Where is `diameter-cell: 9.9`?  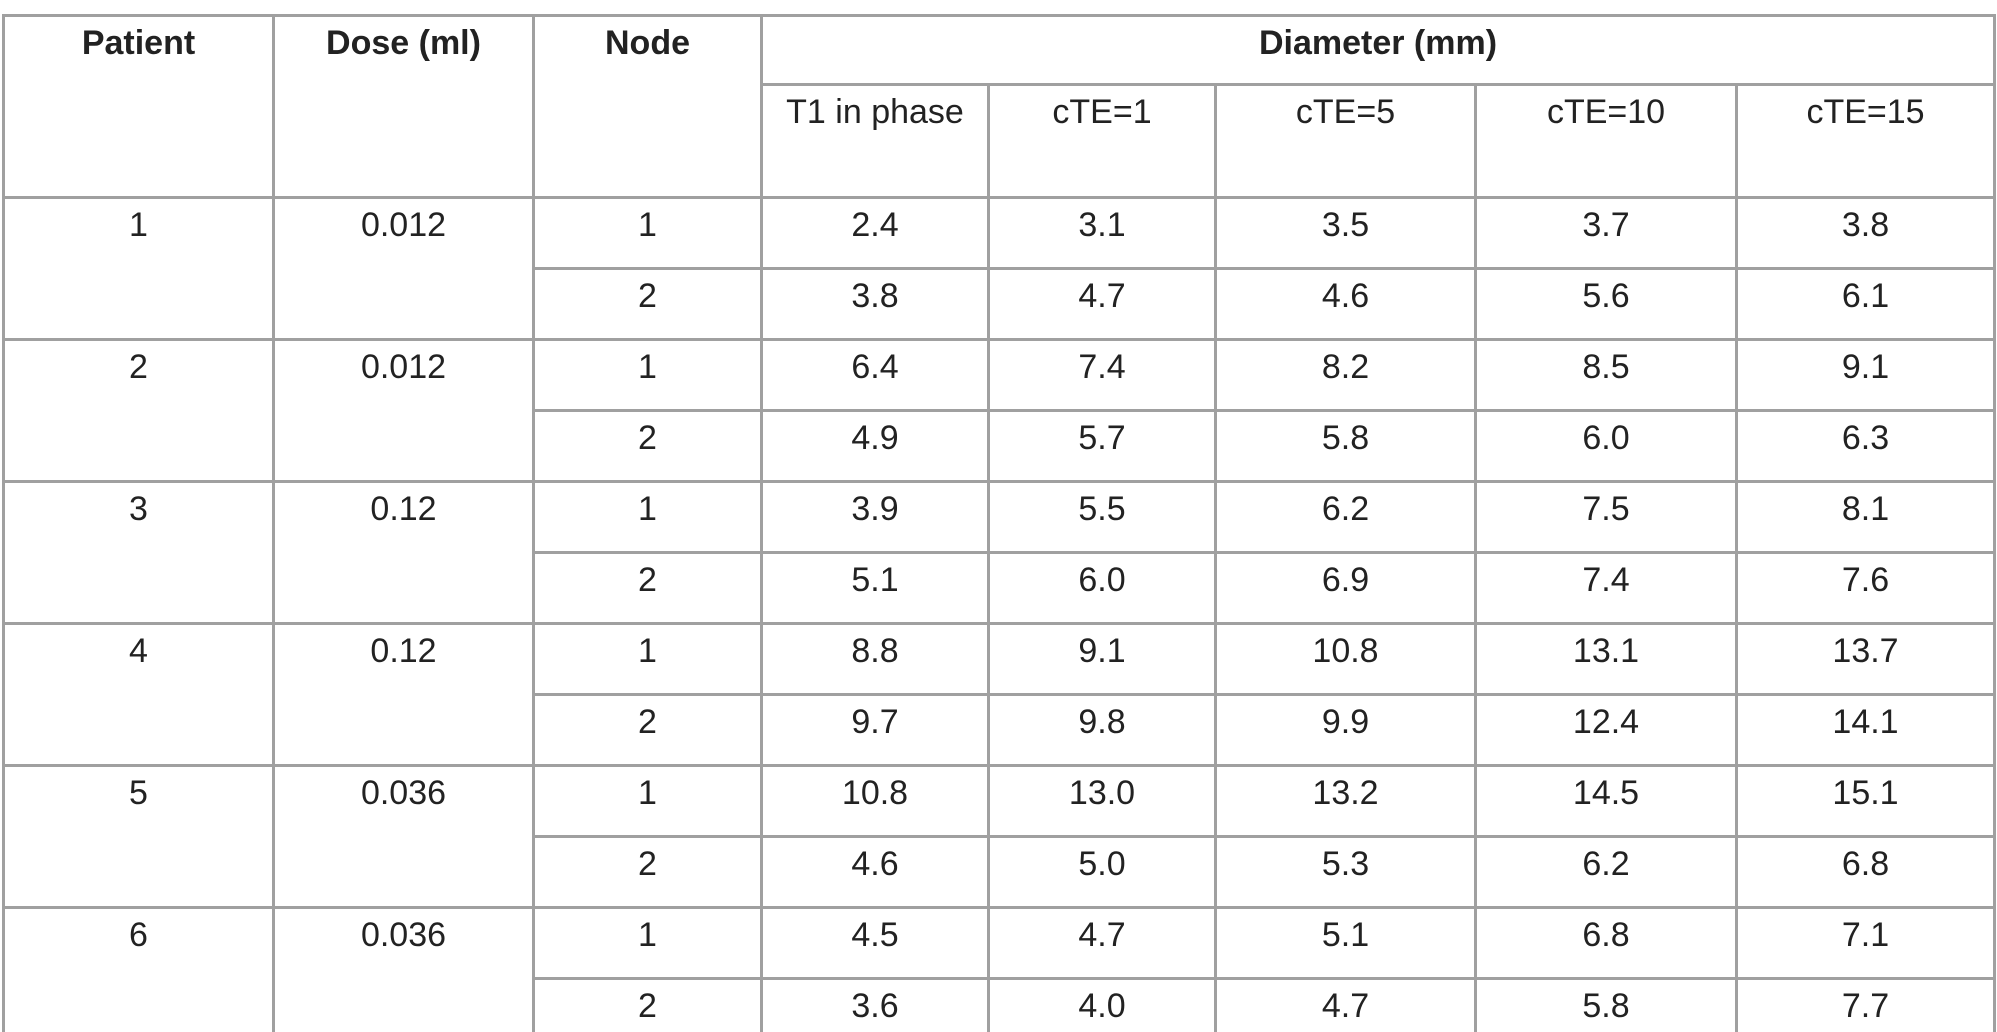
diameter-cell: 9.9 is located at coordinates (1345, 730).